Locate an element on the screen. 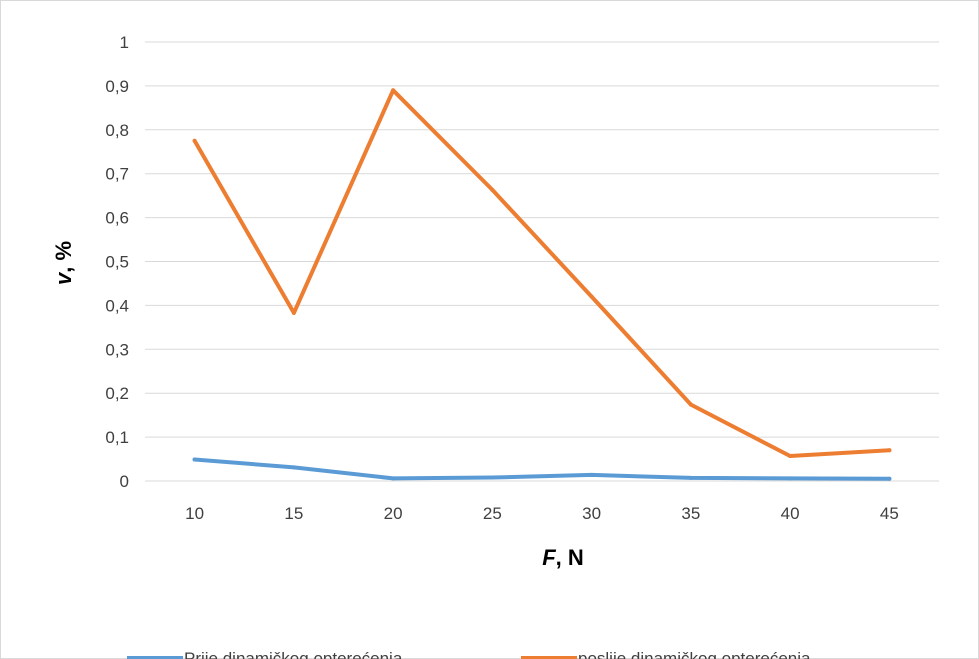 The height and width of the screenshot is (659, 979). y-axis-title: v, % is located at coordinates (63, 263).